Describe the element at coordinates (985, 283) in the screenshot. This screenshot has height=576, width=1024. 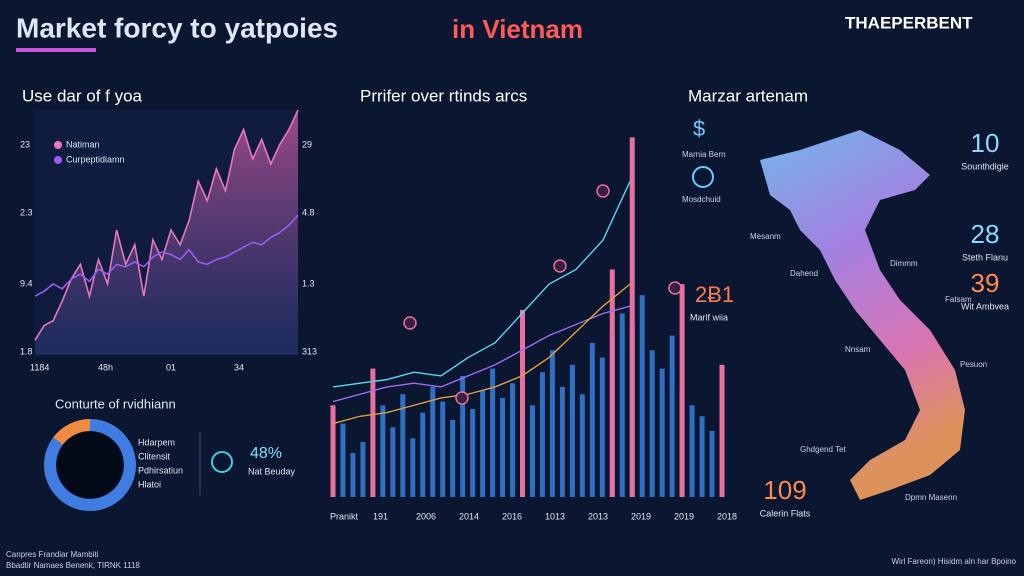
I see `stat-value: 39` at that location.